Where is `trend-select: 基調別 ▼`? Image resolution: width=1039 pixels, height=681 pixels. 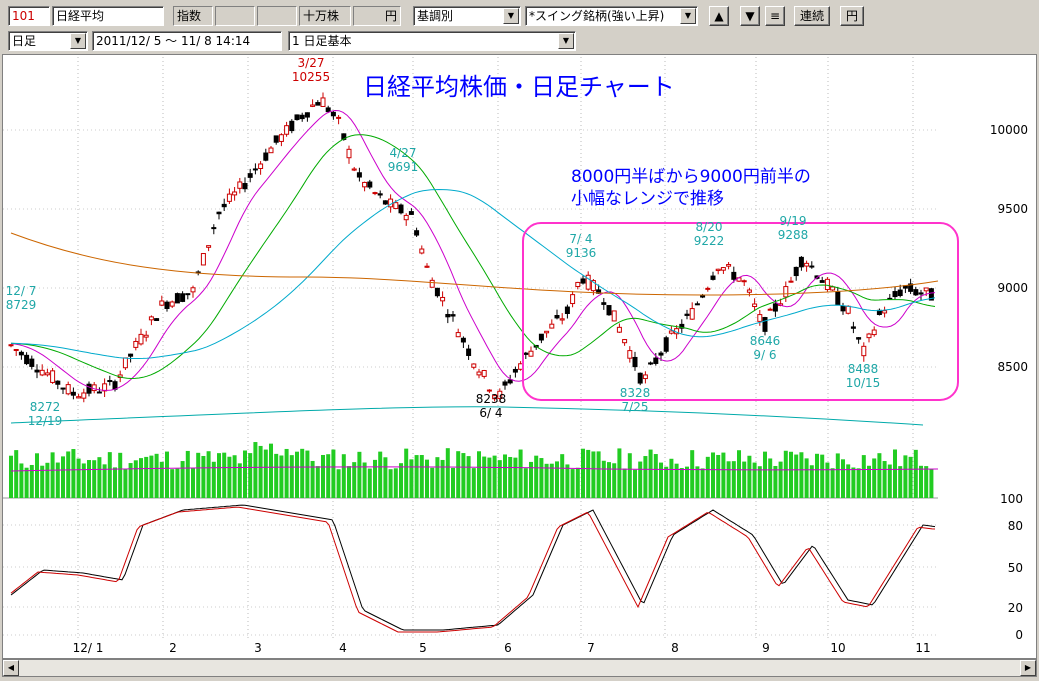
trend-select: 基調別 ▼ is located at coordinates (467, 16).